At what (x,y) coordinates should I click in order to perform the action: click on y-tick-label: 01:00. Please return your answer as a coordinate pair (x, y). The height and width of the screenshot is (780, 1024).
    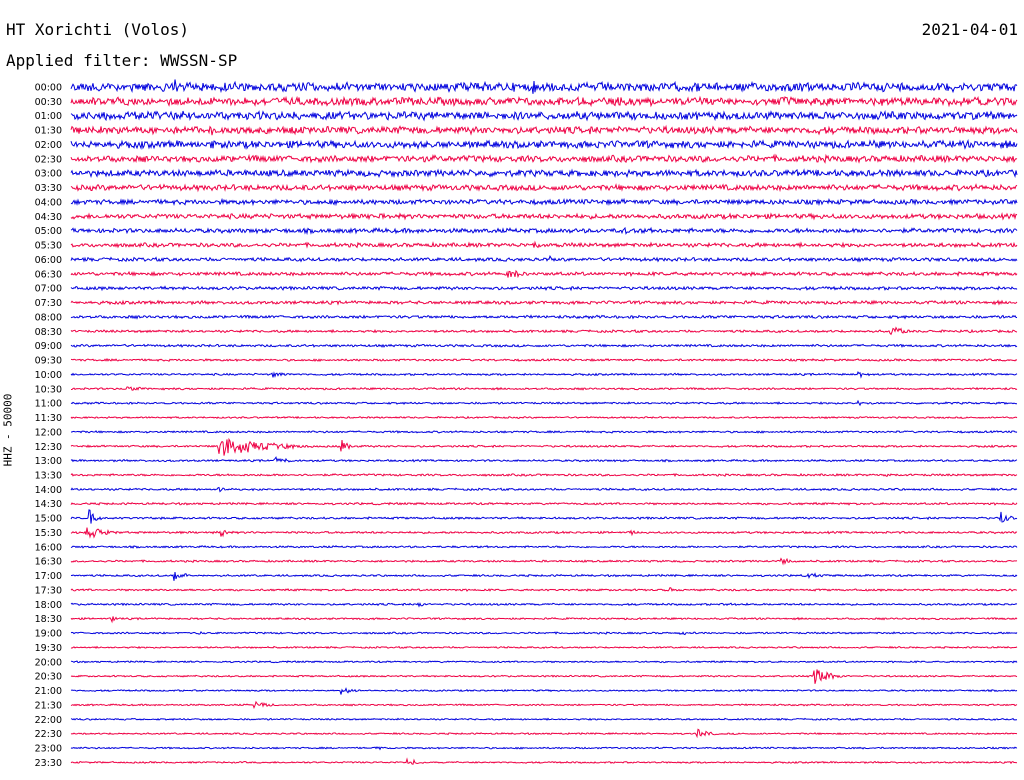
    Looking at the image, I should click on (48, 116).